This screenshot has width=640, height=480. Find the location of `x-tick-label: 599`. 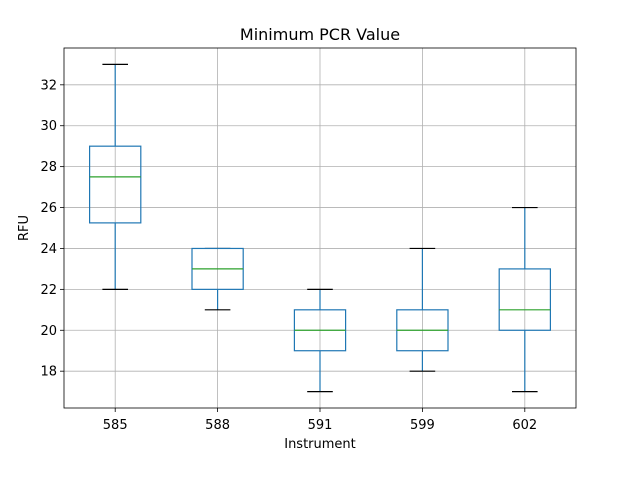

x-tick-label: 599 is located at coordinates (422, 425).